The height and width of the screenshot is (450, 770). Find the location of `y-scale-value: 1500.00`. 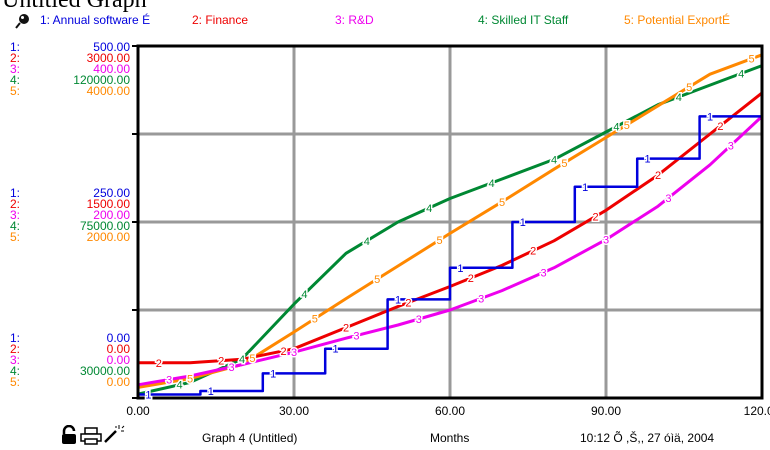

y-scale-value: 1500.00 is located at coordinates (109, 204).